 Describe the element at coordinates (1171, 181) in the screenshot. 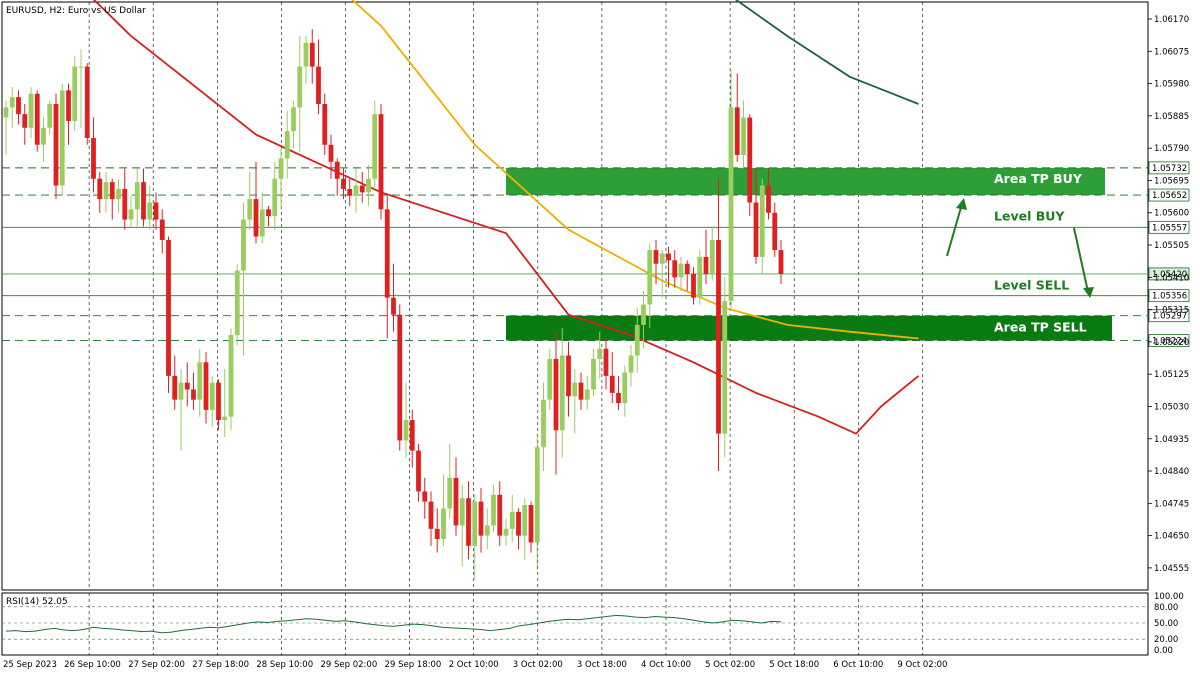

I see `price-tick-label: 1.05695` at that location.